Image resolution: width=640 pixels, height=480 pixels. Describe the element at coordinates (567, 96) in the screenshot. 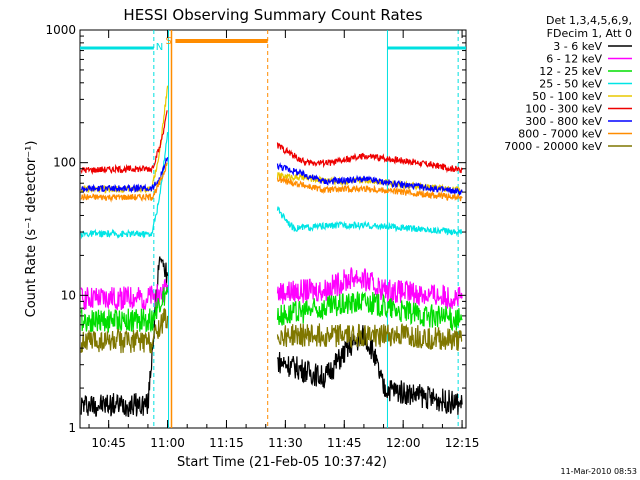

I see `legend-entry-label: 50 - 100 keV` at that location.